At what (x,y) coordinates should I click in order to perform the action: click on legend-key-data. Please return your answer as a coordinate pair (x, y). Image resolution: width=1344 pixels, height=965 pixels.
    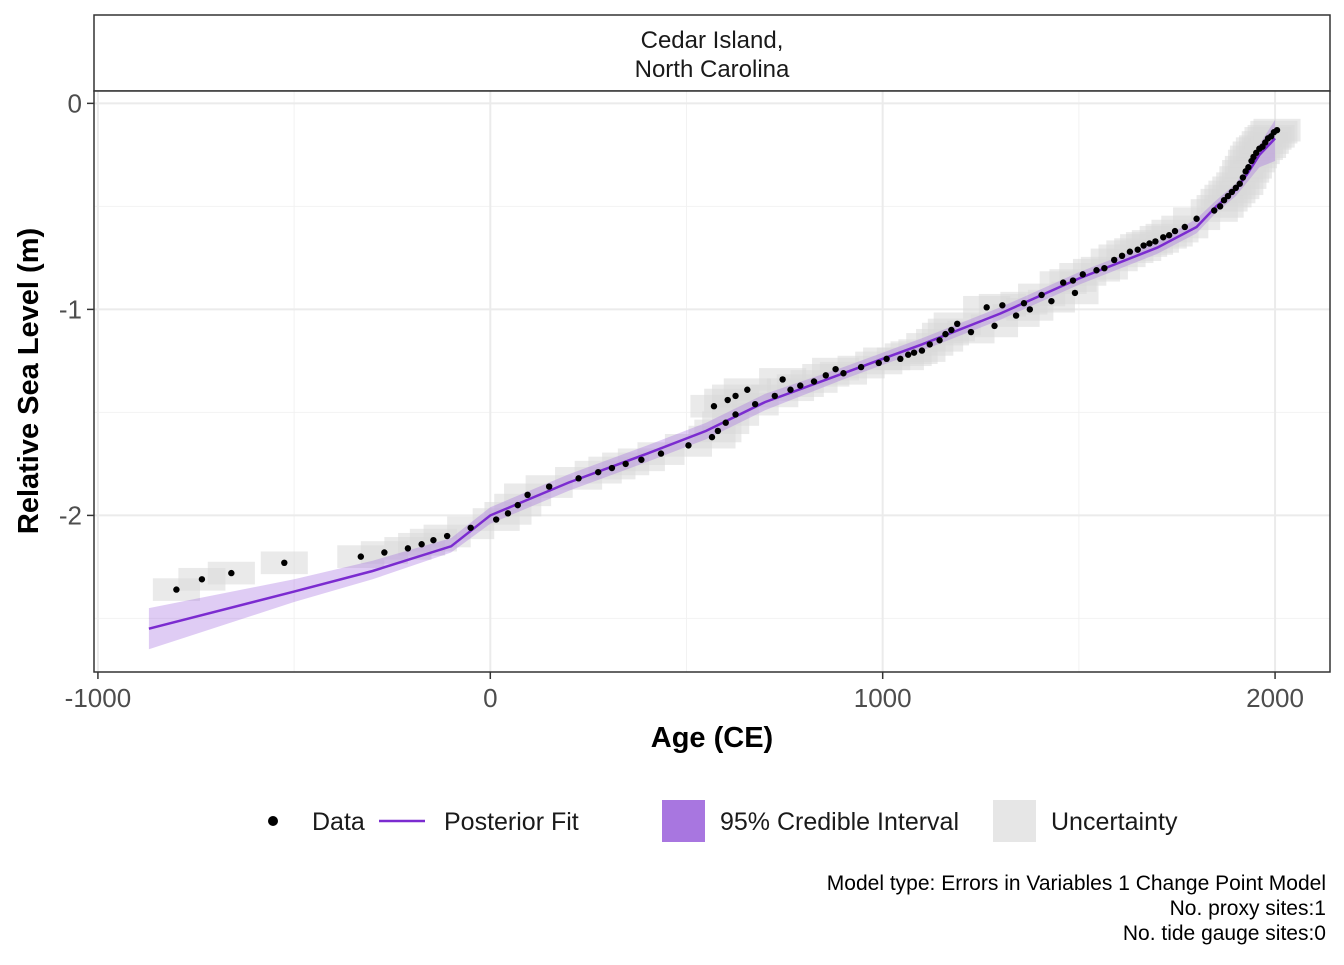
    Looking at the image, I should click on (273, 821).